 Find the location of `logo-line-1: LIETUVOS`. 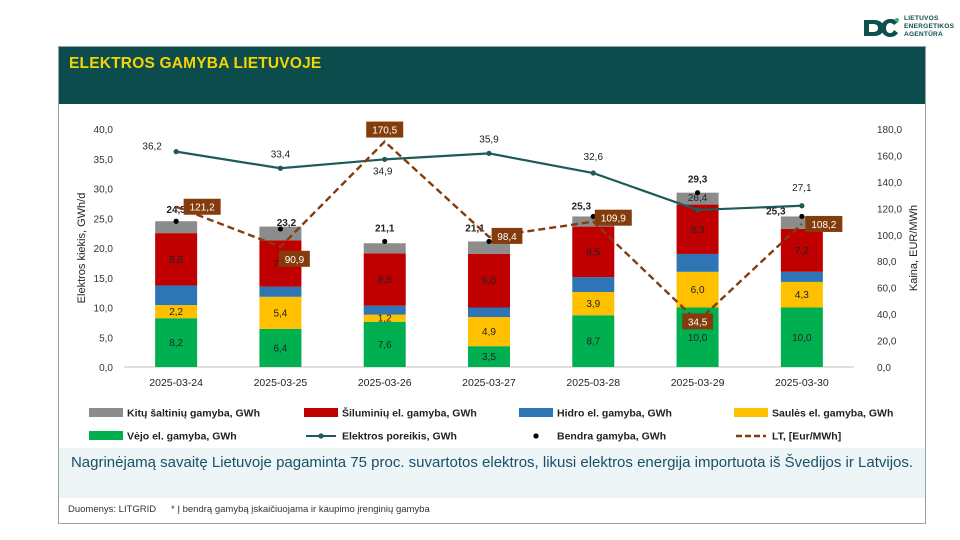

logo-line-1: LIETUVOS is located at coordinates (921, 18).